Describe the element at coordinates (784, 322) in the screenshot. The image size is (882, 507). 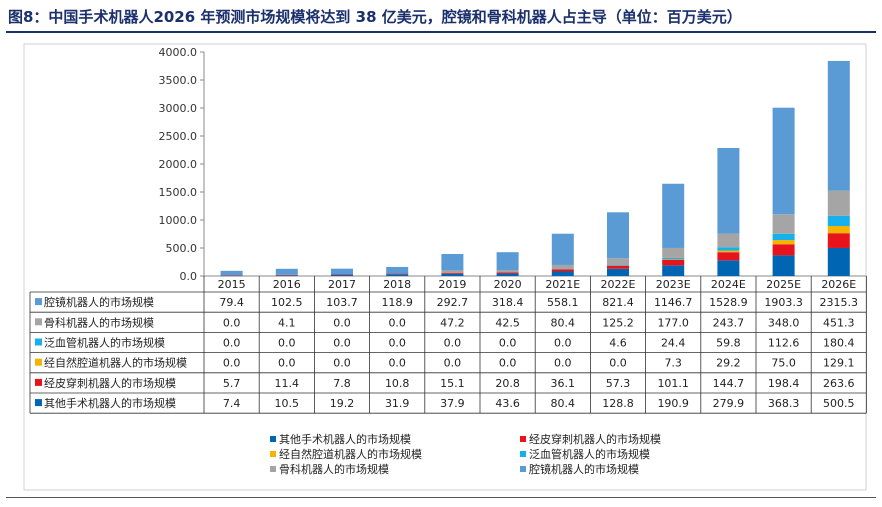
I see `table-cell-value: 348.0` at that location.